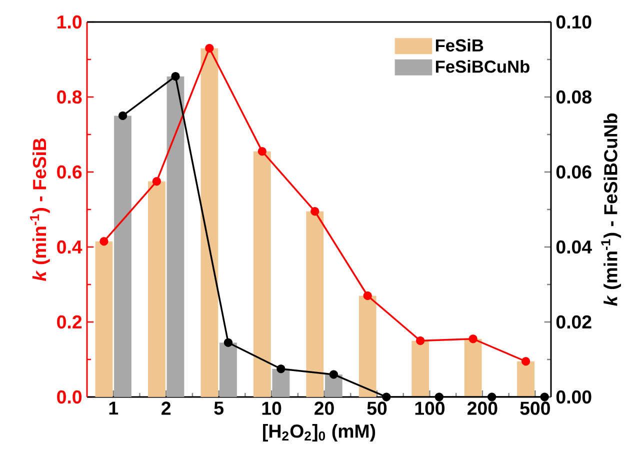 Image resolution: width=642 pixels, height=459 pixels. I want to click on y2-tick-label: 0.06, so click(574, 172).